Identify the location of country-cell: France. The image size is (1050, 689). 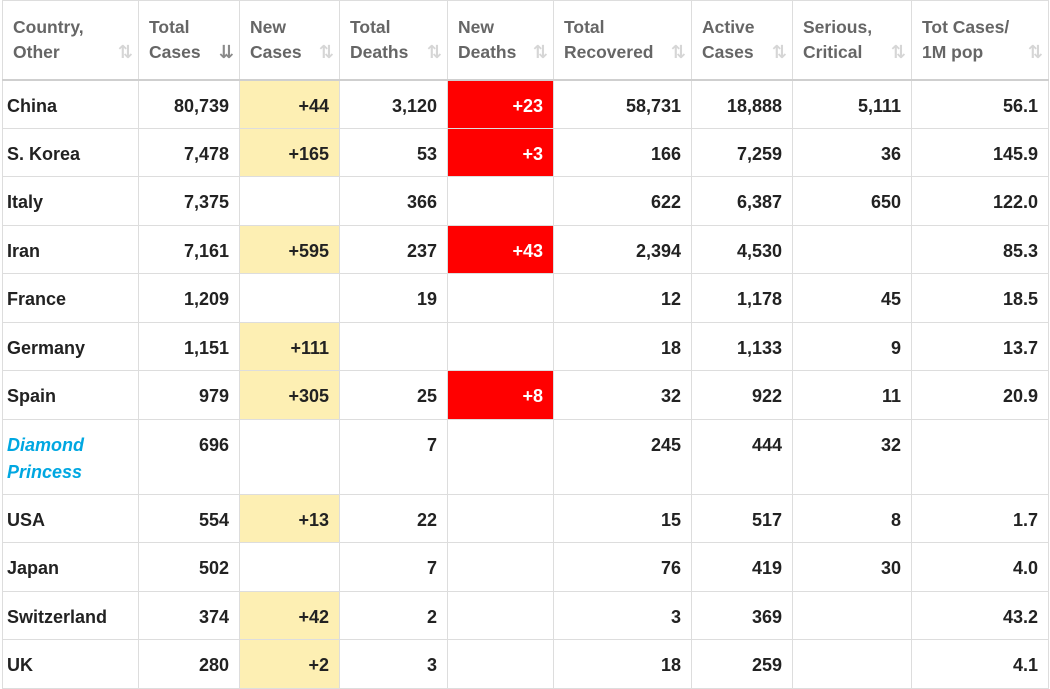
(70, 298).